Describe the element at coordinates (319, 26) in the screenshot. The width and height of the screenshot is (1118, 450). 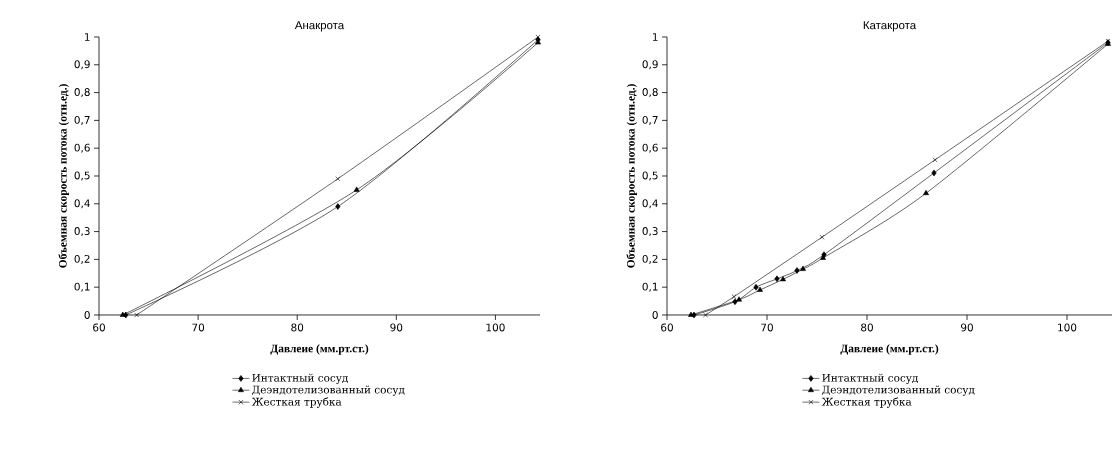
I see `chart-title: Анакрота` at that location.